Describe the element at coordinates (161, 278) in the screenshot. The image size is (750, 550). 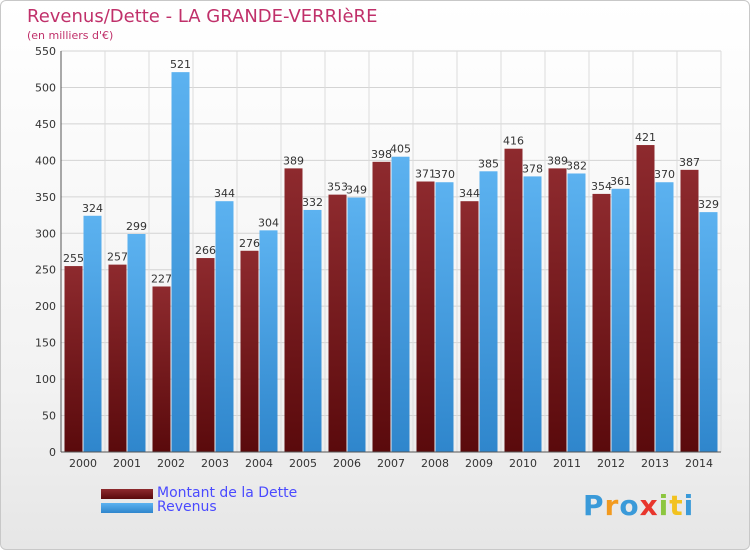
I see `data-label-debt-2002: 227` at that location.